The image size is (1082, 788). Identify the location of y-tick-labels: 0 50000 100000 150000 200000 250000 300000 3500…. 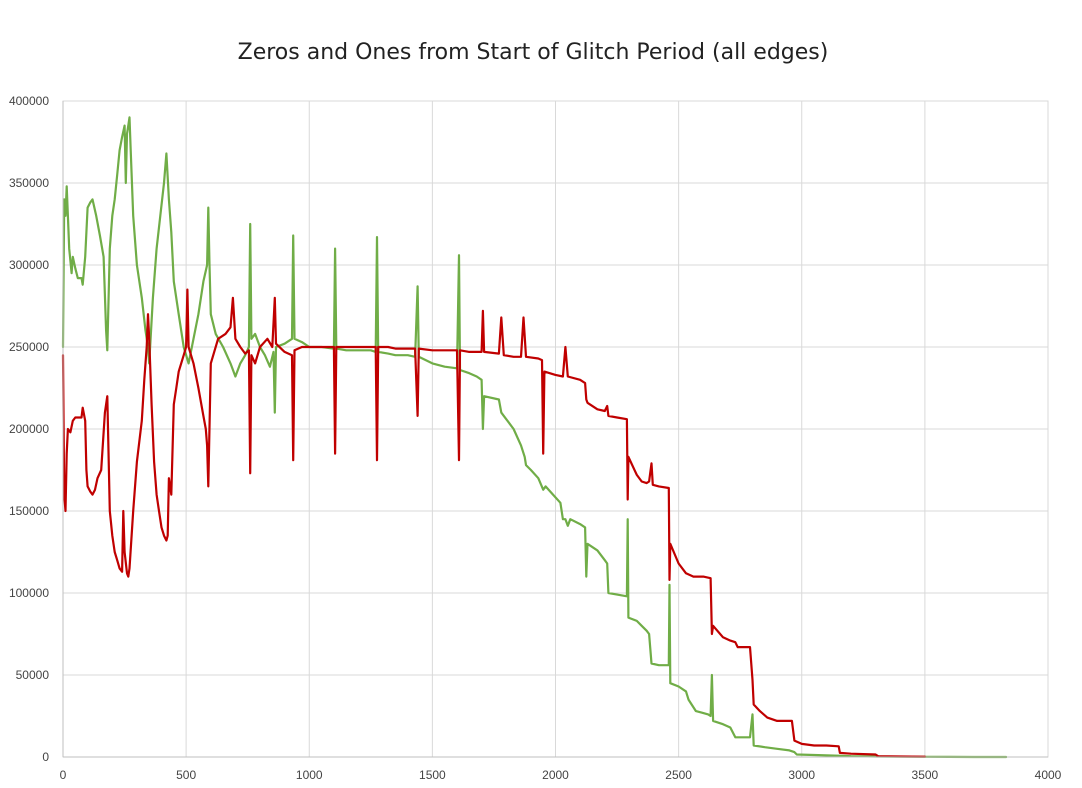
(29, 429).